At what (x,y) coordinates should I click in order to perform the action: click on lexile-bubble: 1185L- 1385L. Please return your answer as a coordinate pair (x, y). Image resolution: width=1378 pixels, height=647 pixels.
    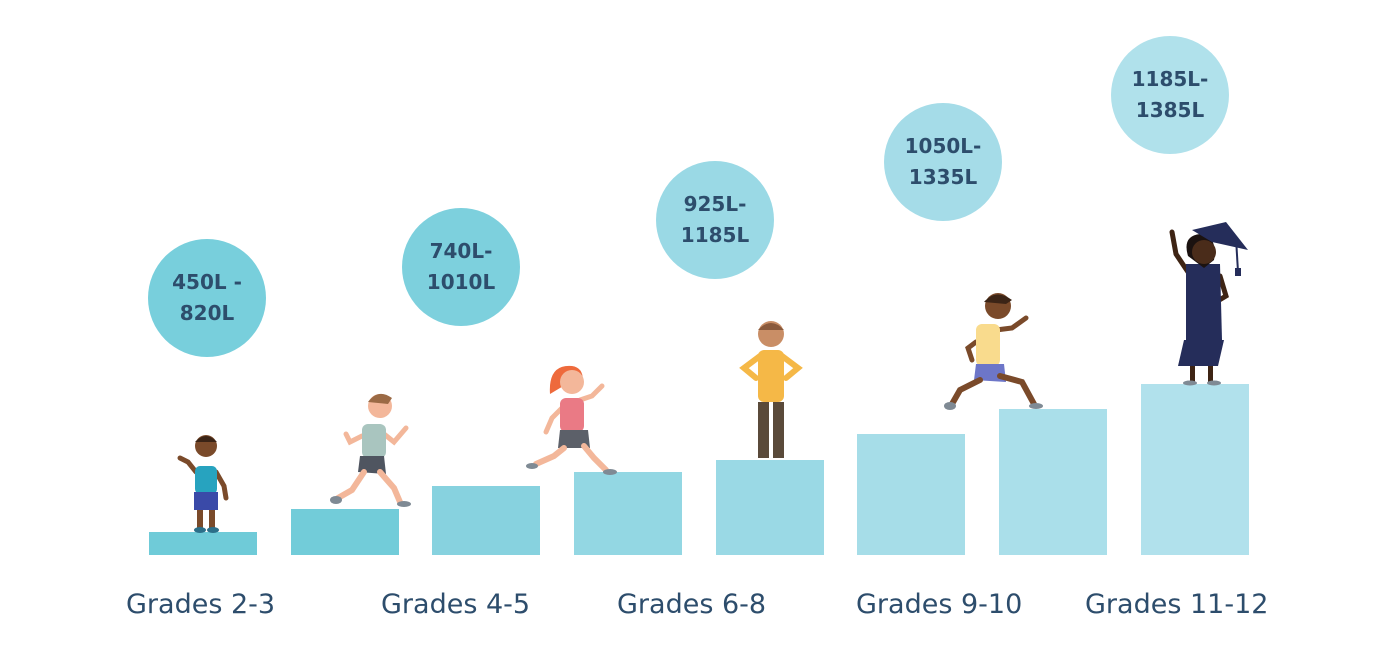
    Looking at the image, I should click on (1170, 95).